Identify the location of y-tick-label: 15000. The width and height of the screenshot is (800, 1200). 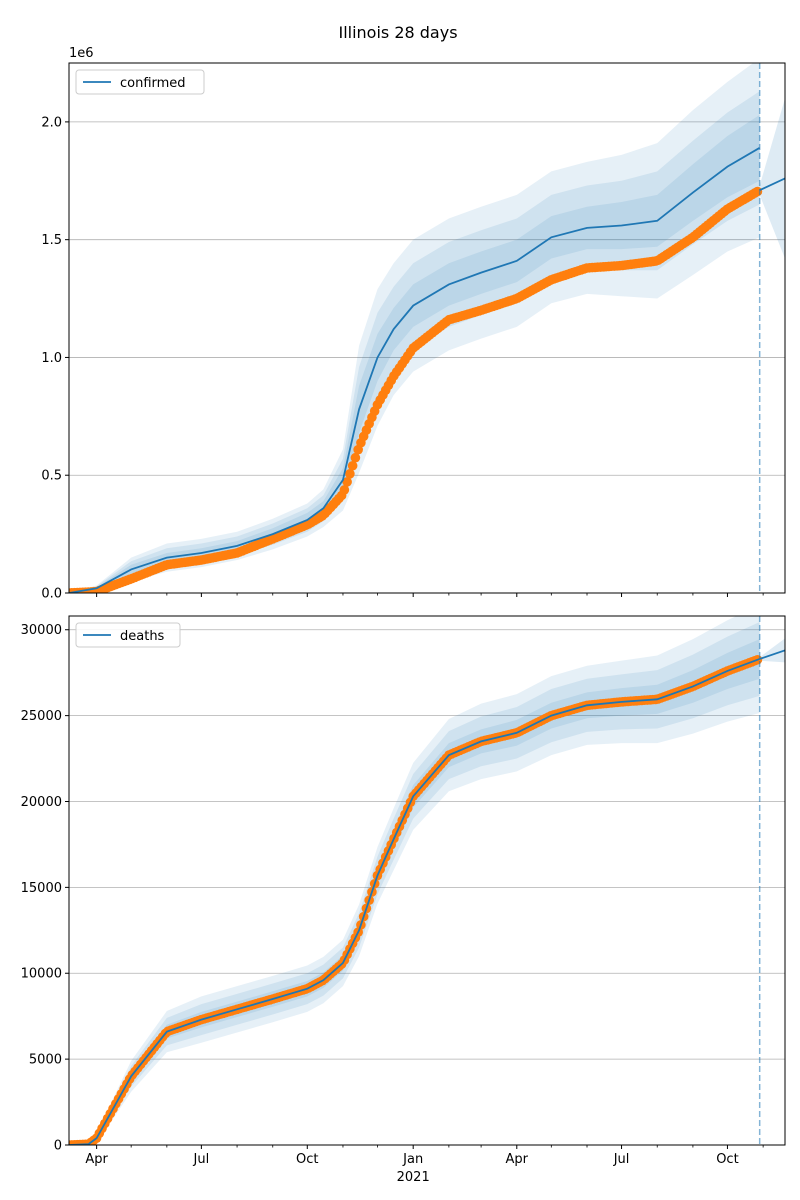
(41, 888).